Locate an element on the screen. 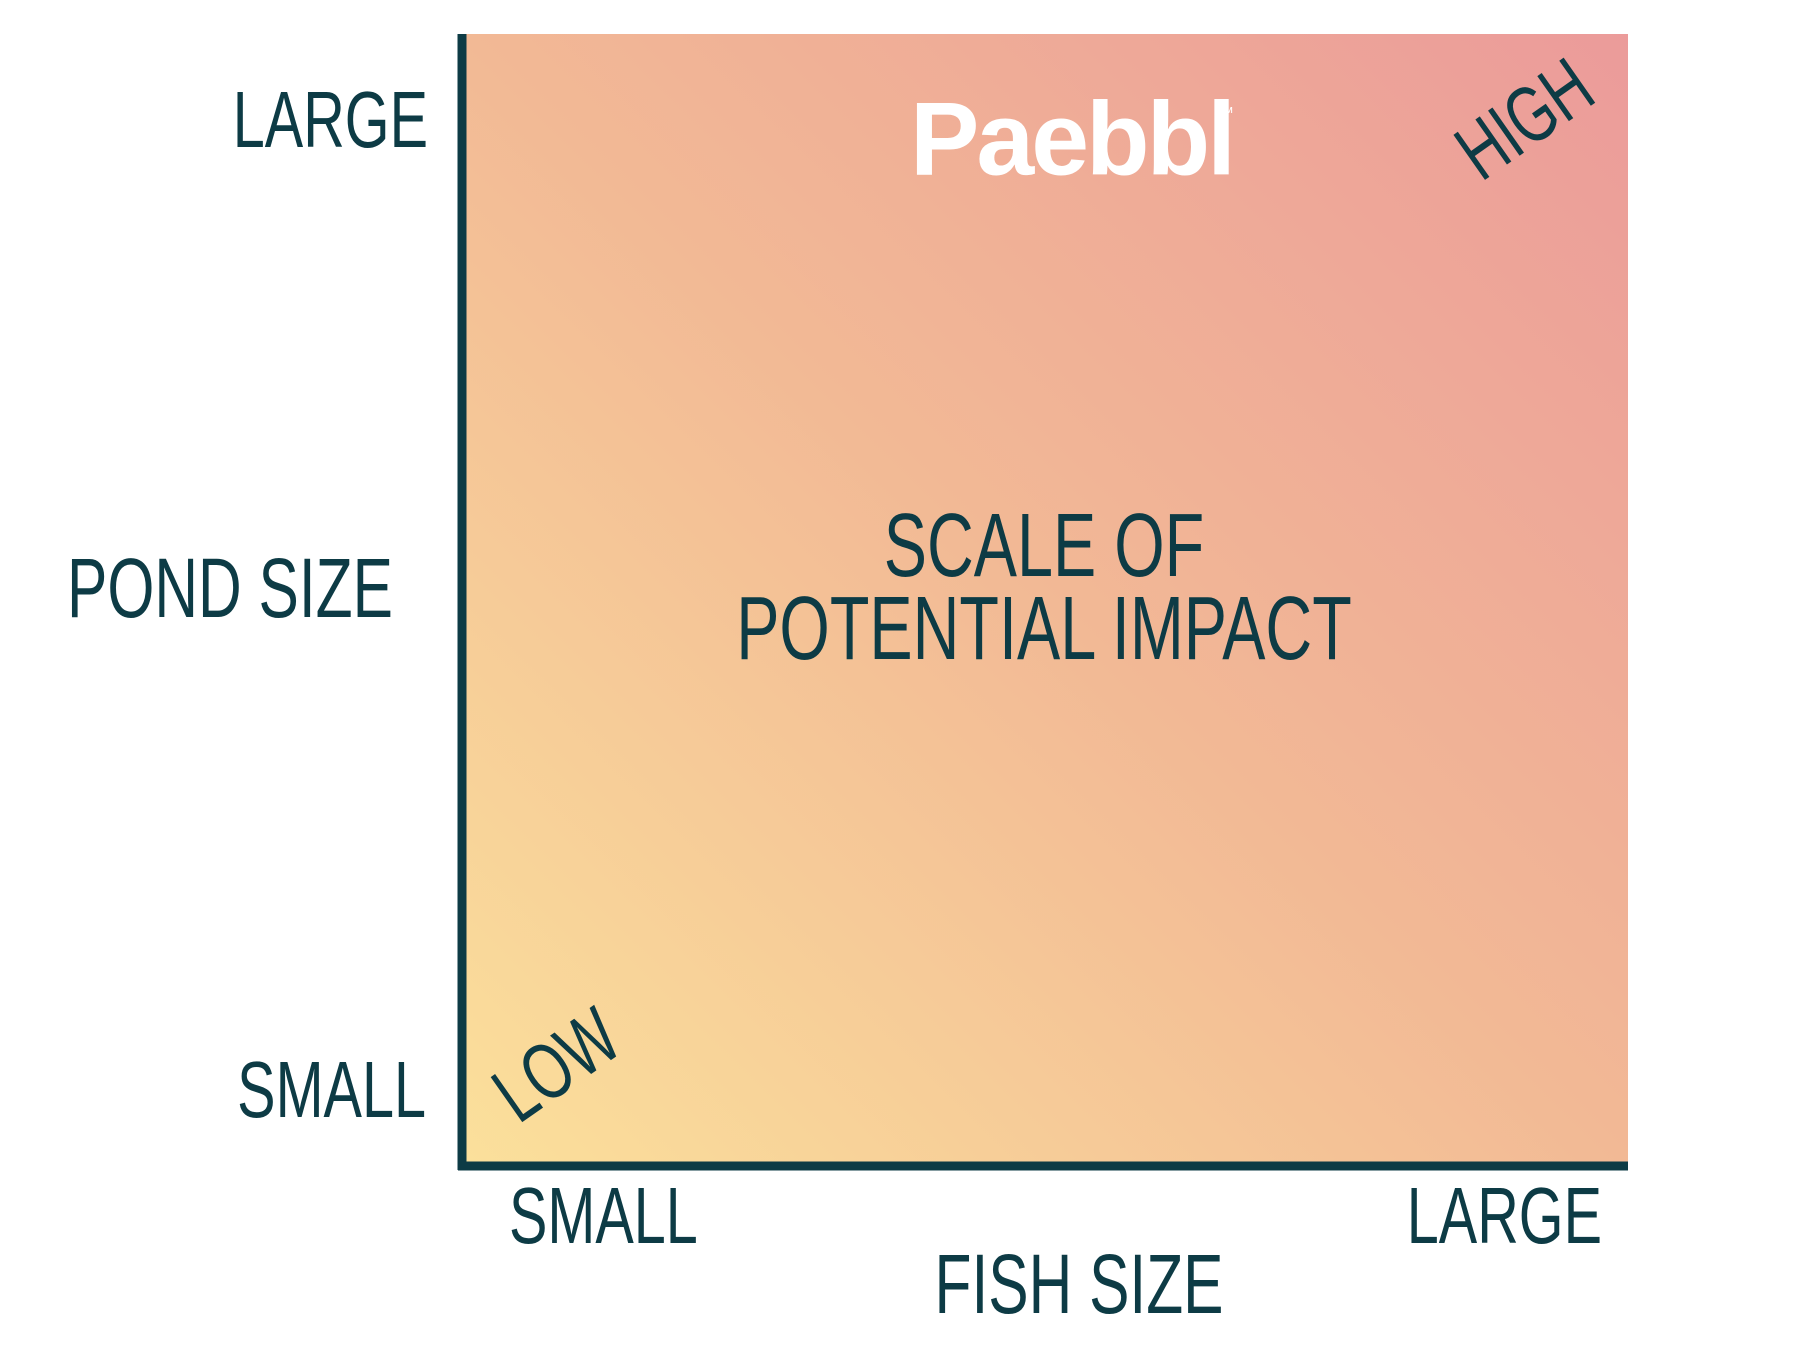 The height and width of the screenshot is (1360, 1794). center-line-1: SCALE OF is located at coordinates (1044, 544).